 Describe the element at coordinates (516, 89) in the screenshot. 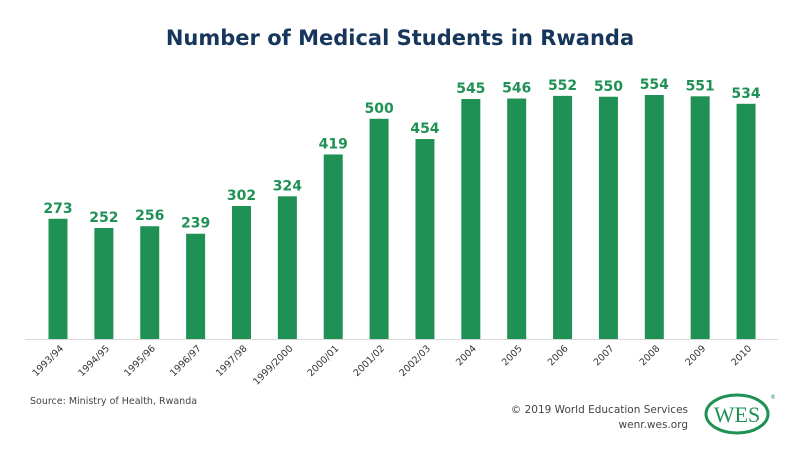

I see `data-label: 546` at that location.